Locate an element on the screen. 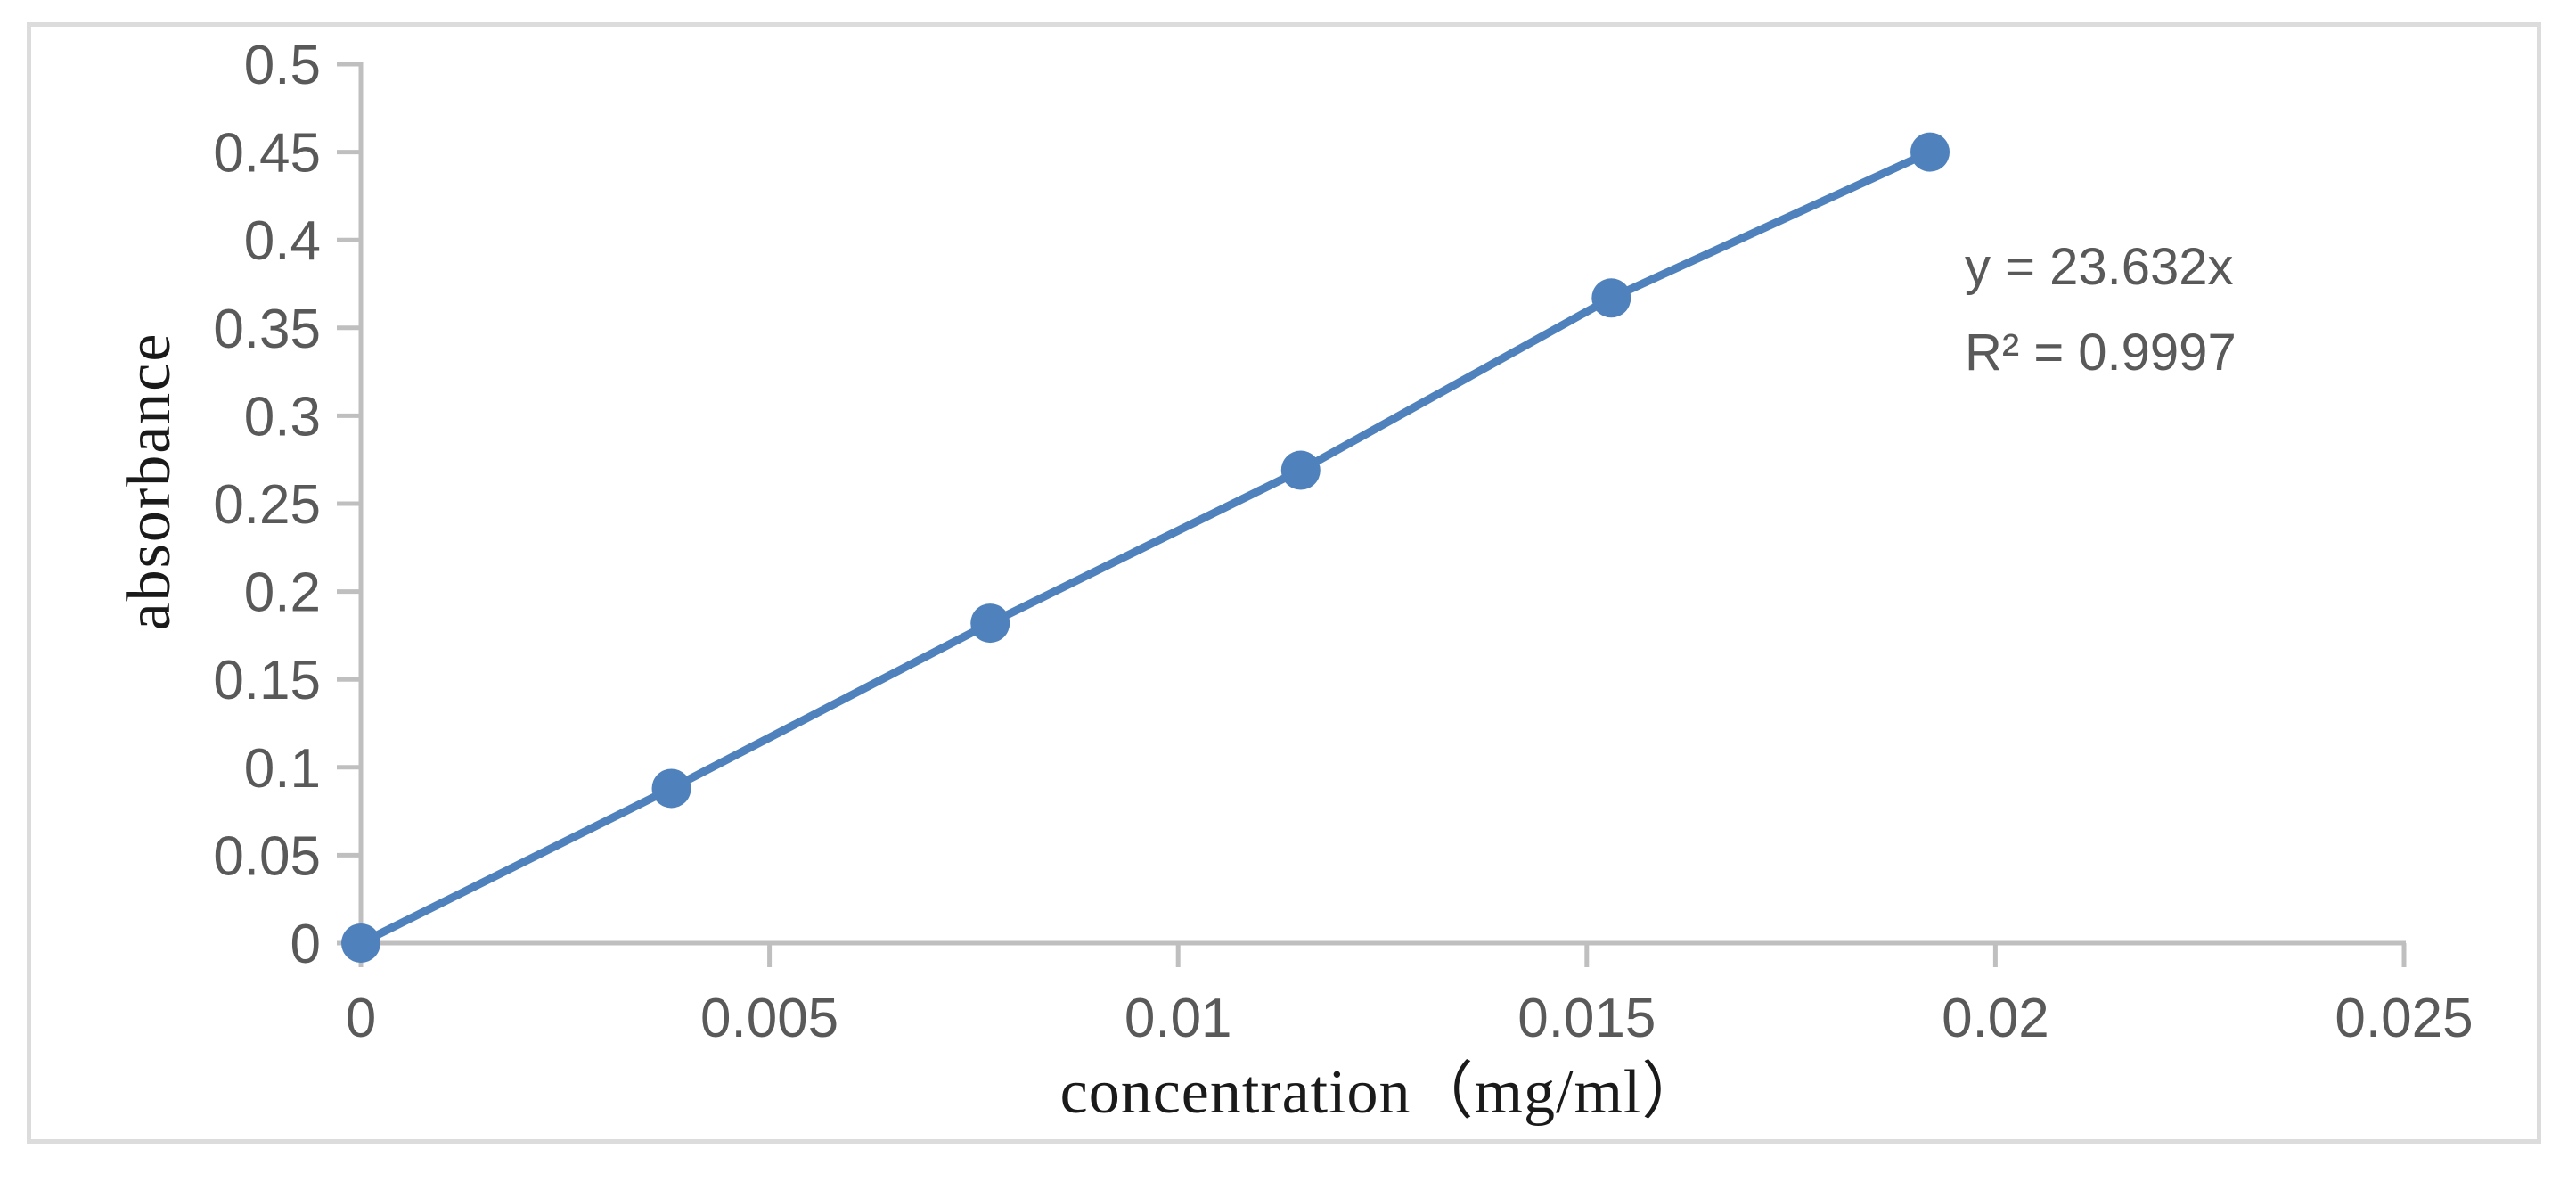 This screenshot has height=1182, width=2576. y-tick-label: 0.1 is located at coordinates (282, 769).